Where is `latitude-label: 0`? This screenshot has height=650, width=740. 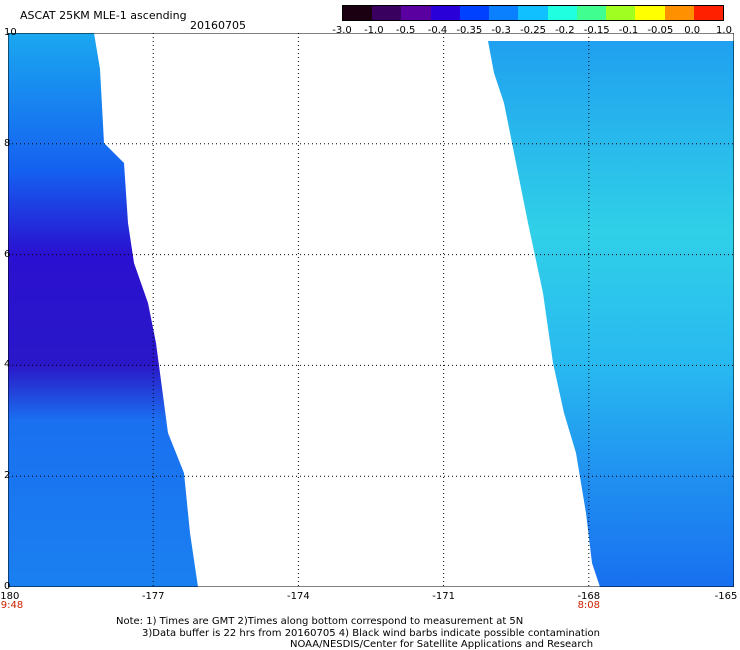
latitude-label: 0 is located at coordinates (7, 586).